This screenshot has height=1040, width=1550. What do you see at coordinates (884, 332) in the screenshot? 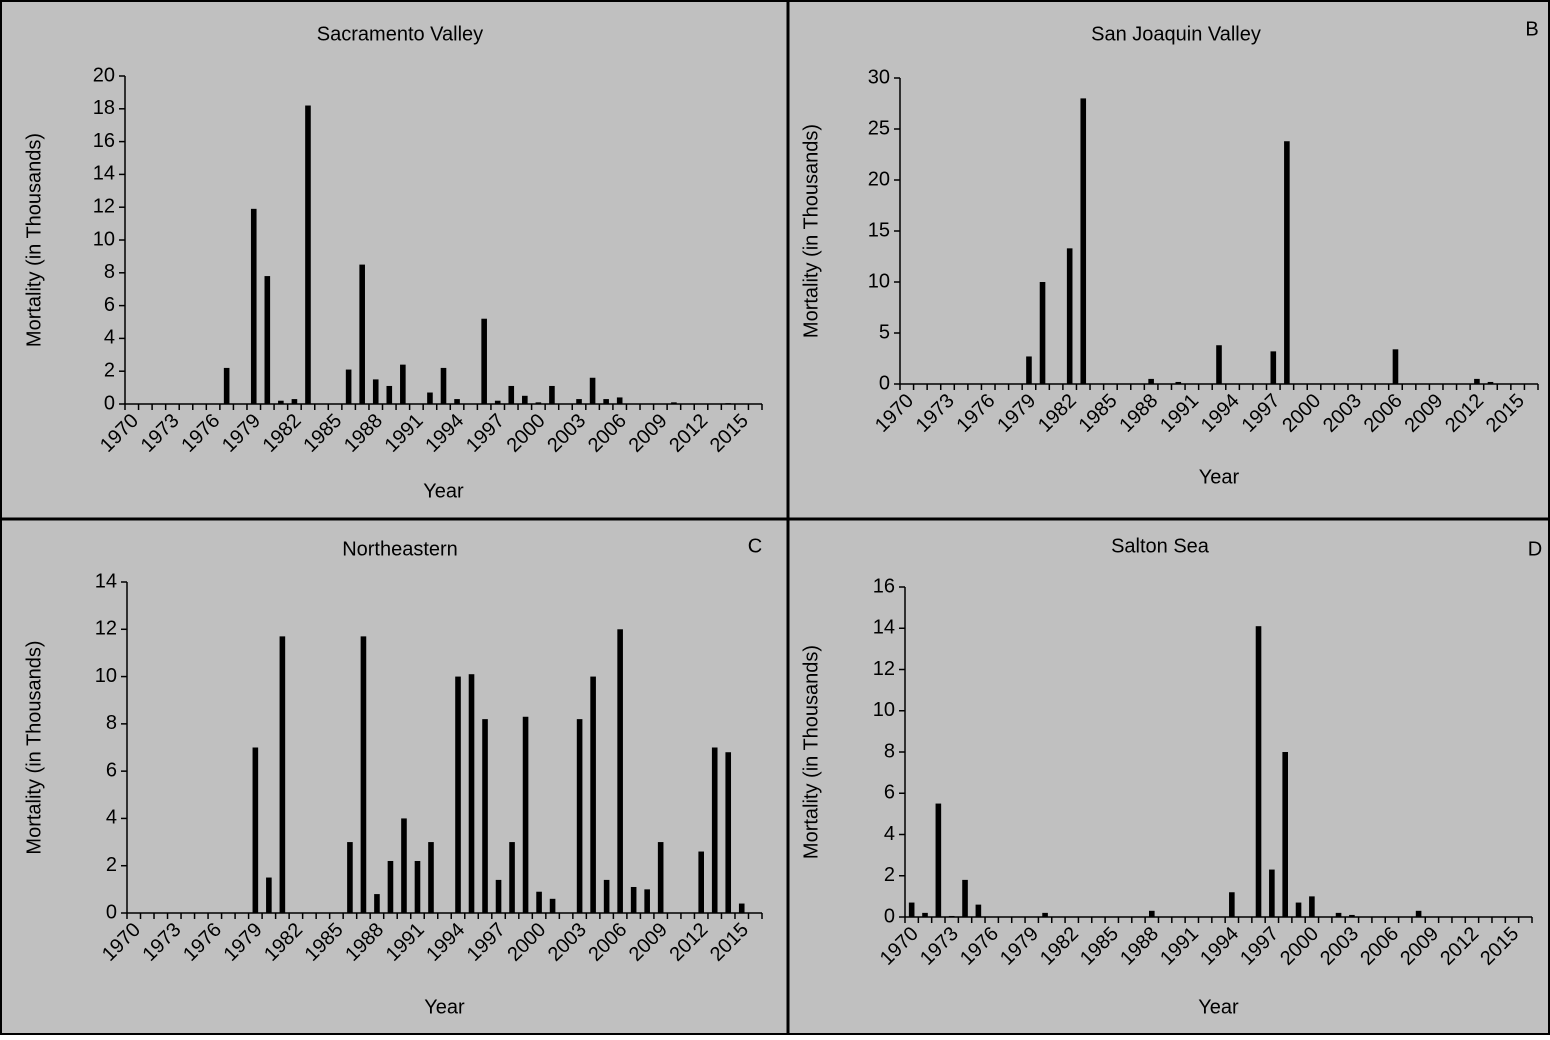
I see `y-tick-label: 5` at bounding box center [884, 332].